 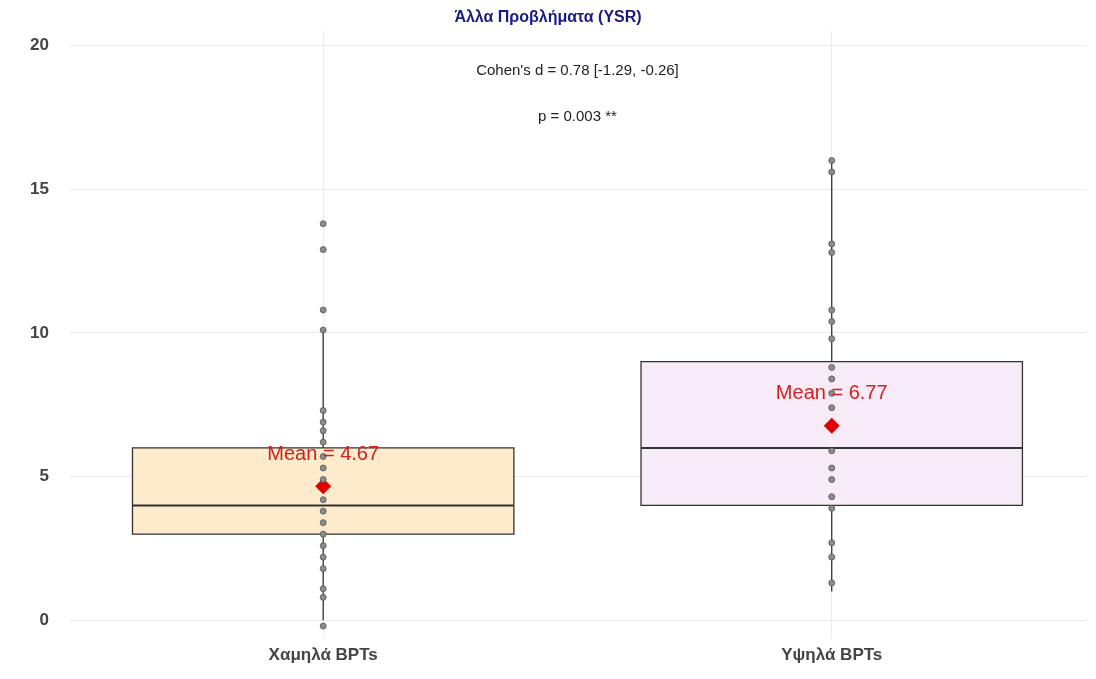 I want to click on y-tick-label: 5, so click(x=44, y=476).